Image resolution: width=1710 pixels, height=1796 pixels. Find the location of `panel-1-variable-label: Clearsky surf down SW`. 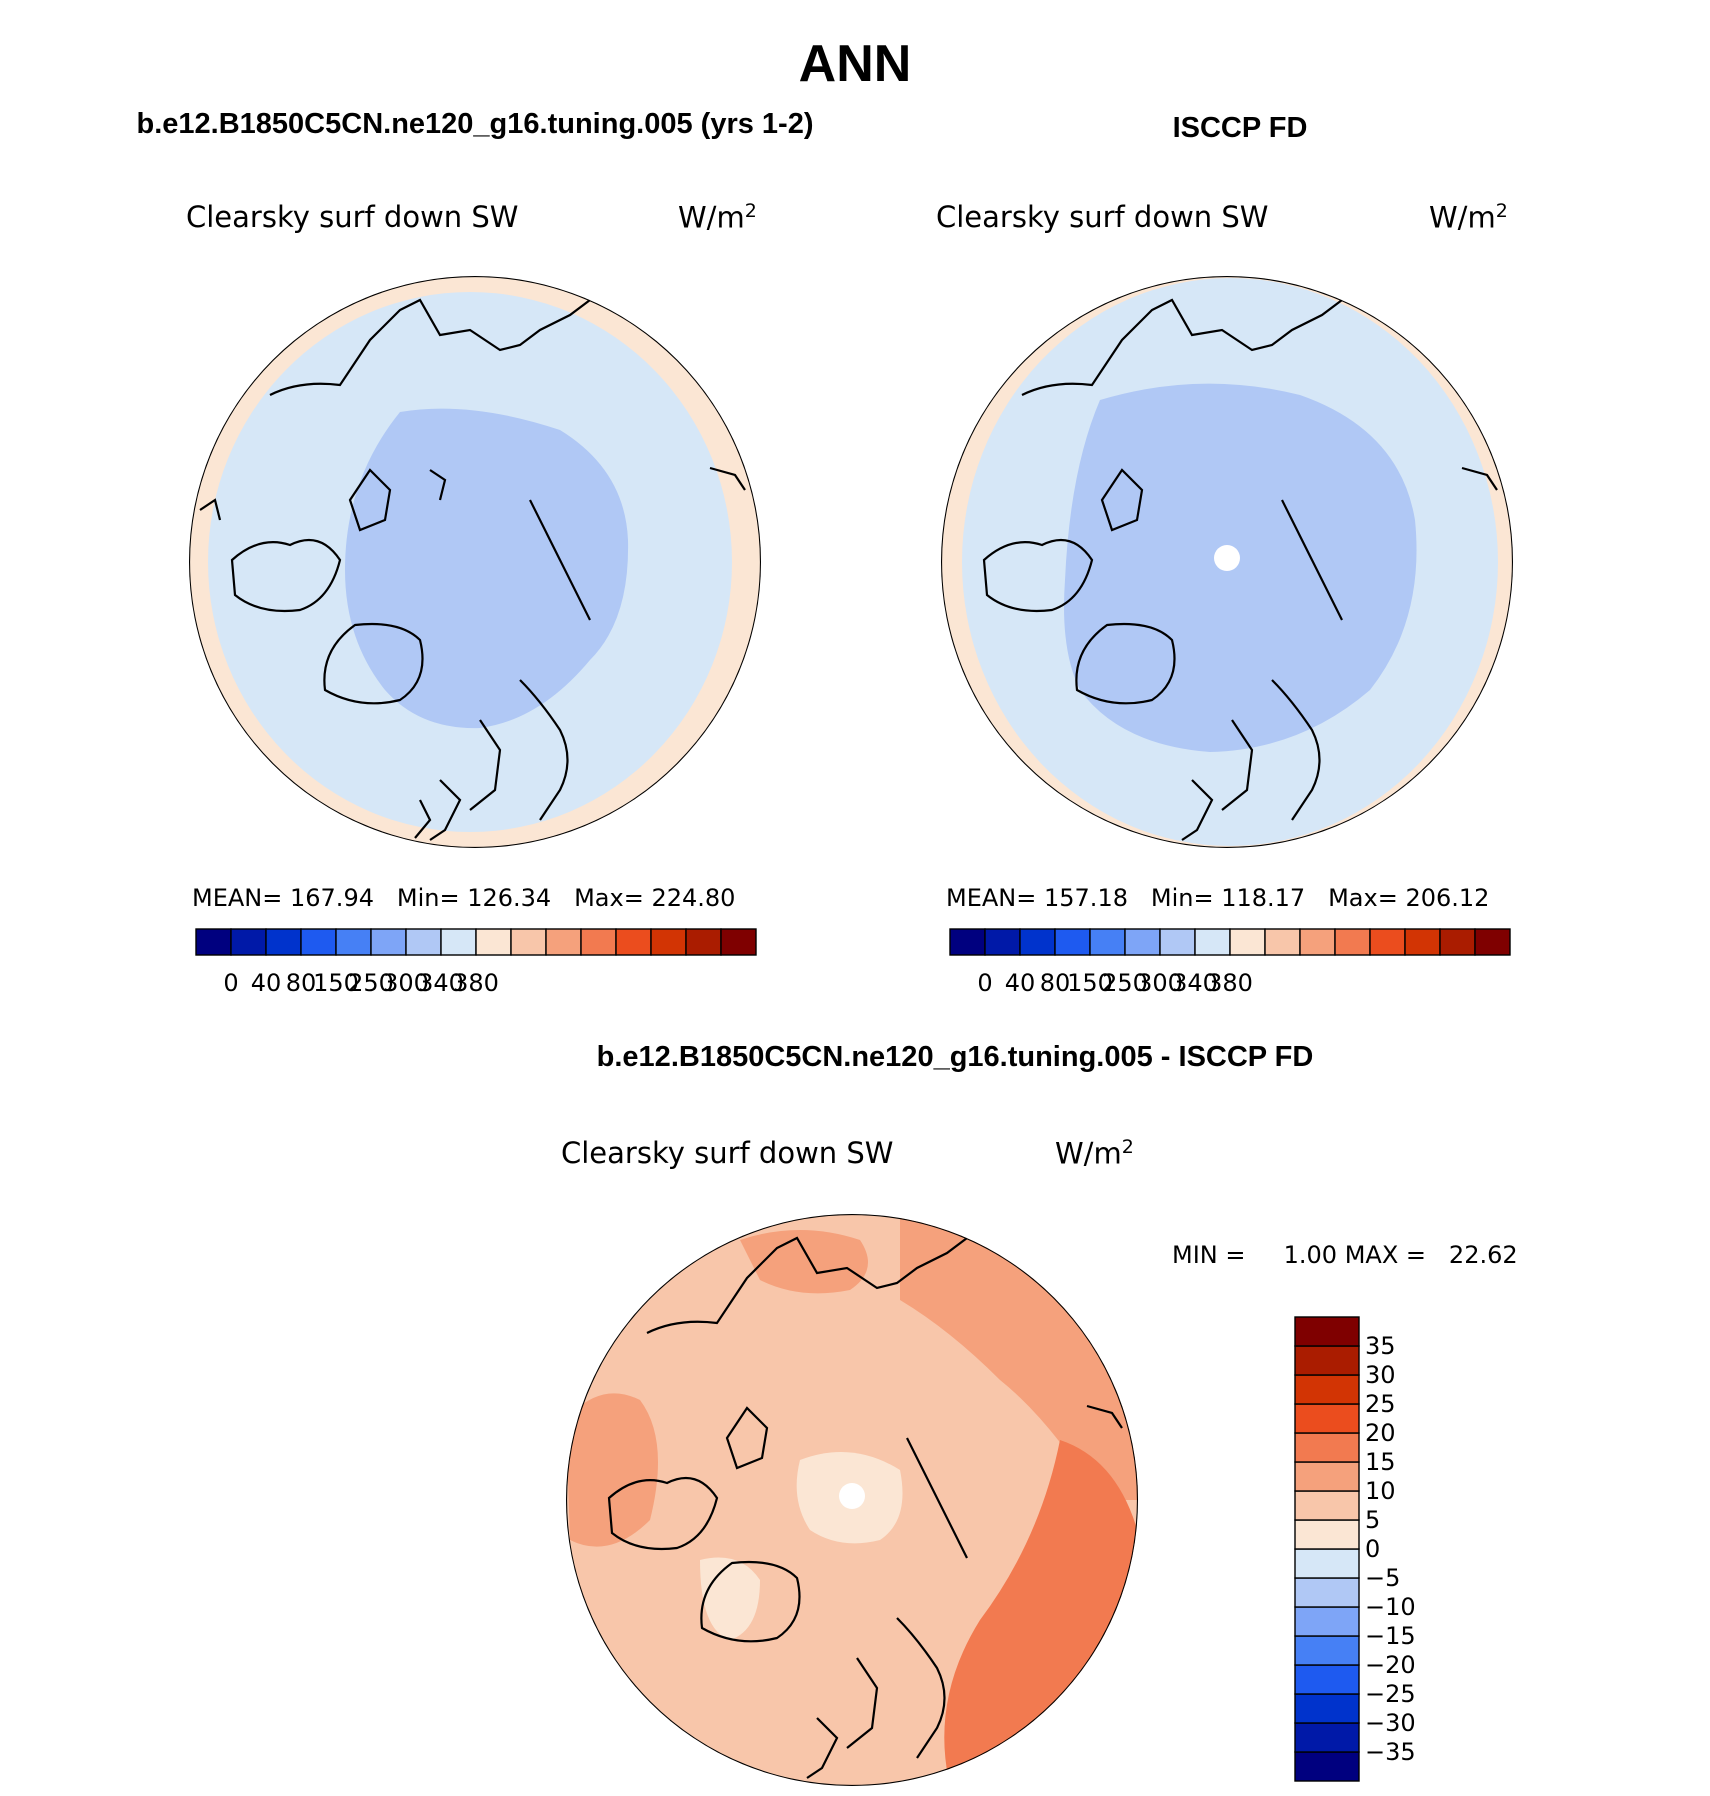

panel-1-variable-label: Clearsky surf down SW is located at coordinates (352, 217).